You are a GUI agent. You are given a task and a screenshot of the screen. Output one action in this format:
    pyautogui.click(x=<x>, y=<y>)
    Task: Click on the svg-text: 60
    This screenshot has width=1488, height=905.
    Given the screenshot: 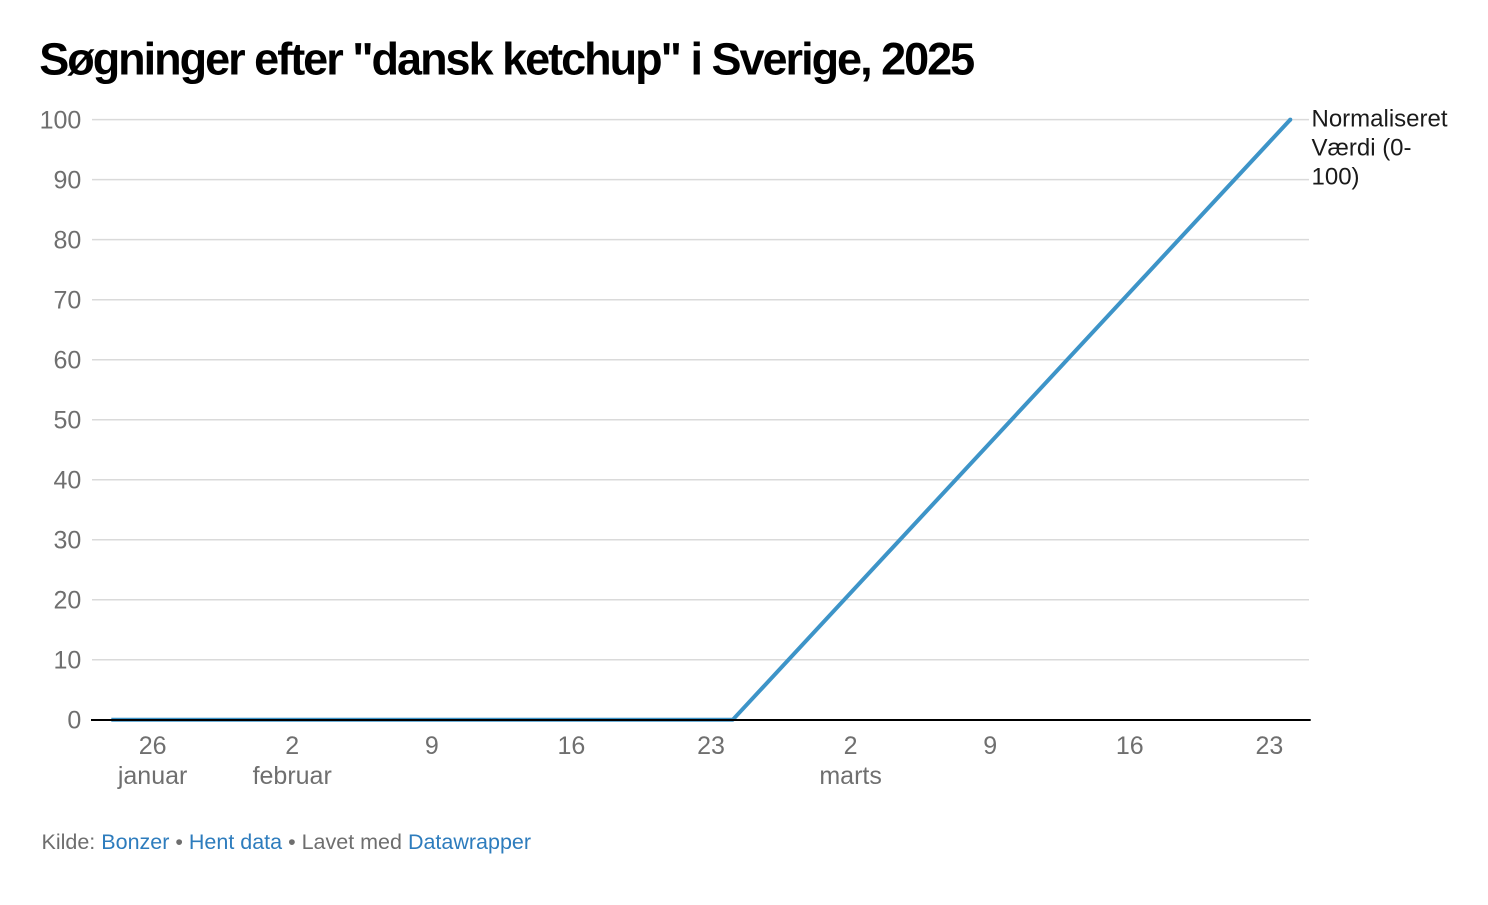 What is the action you would take?
    pyautogui.click(x=67, y=360)
    